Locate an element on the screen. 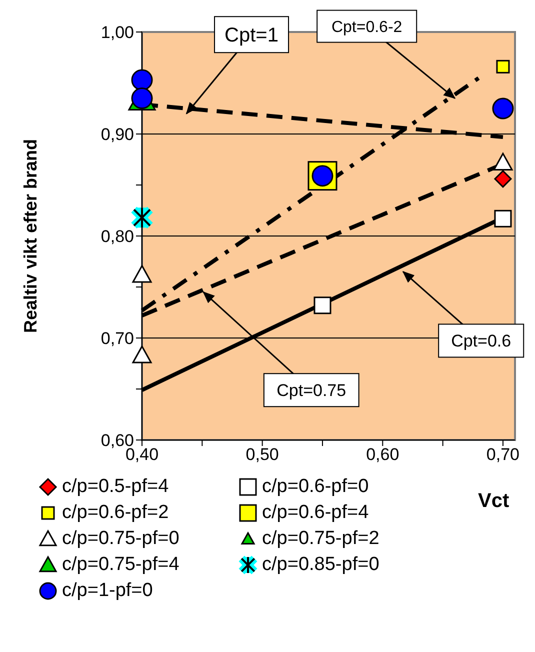 The image size is (535, 652). legend-label: c/p=0.75-pf=2 is located at coordinates (321, 539).